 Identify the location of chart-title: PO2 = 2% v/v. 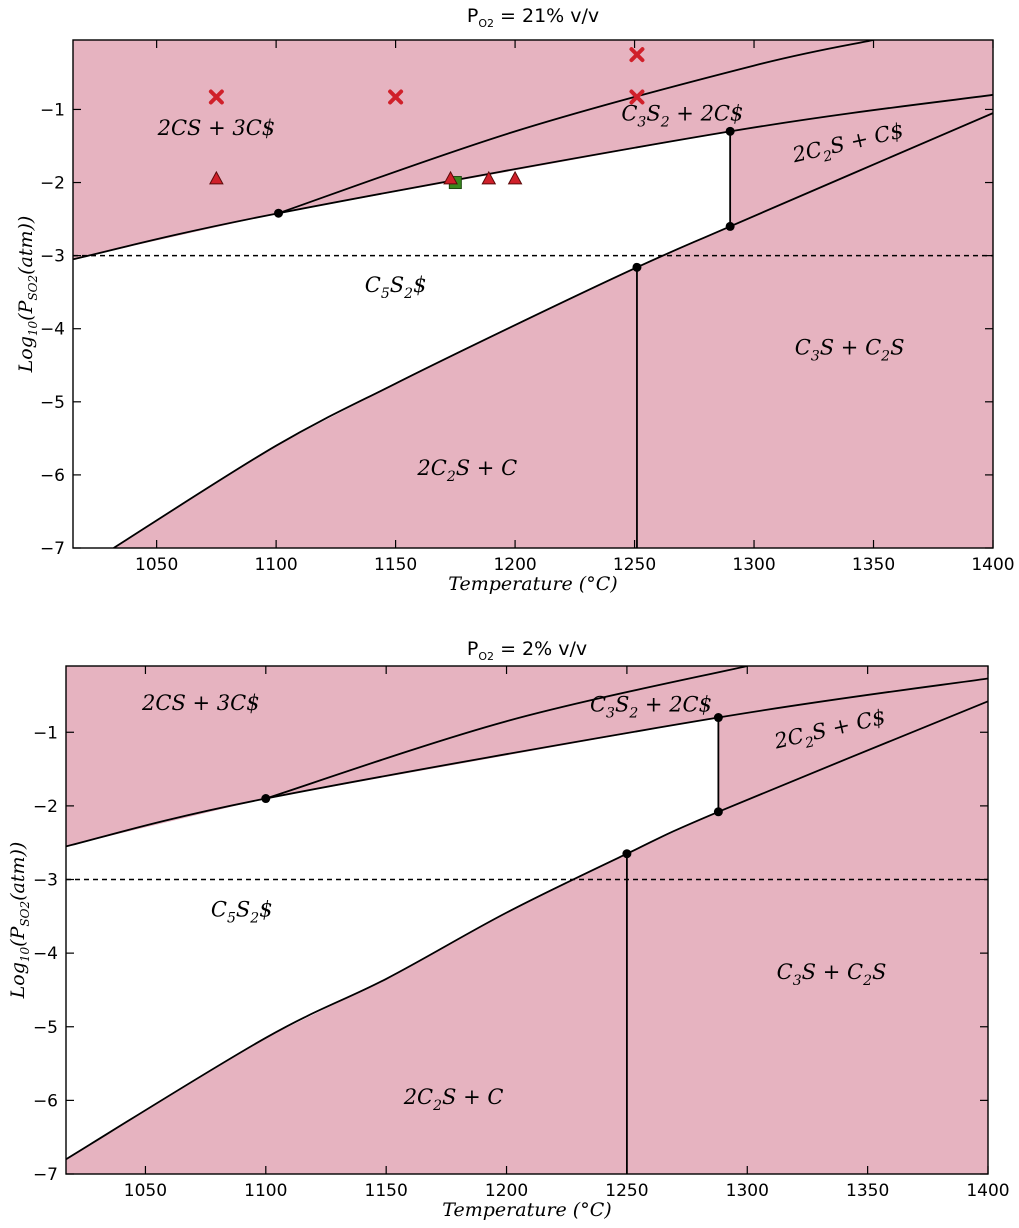
(527, 650).